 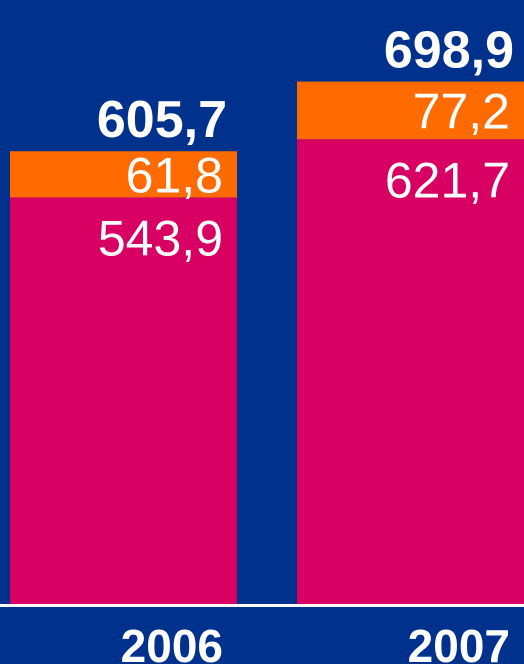 What do you see at coordinates (160, 238) in the screenshot?
I see `value-label: 543,9` at bounding box center [160, 238].